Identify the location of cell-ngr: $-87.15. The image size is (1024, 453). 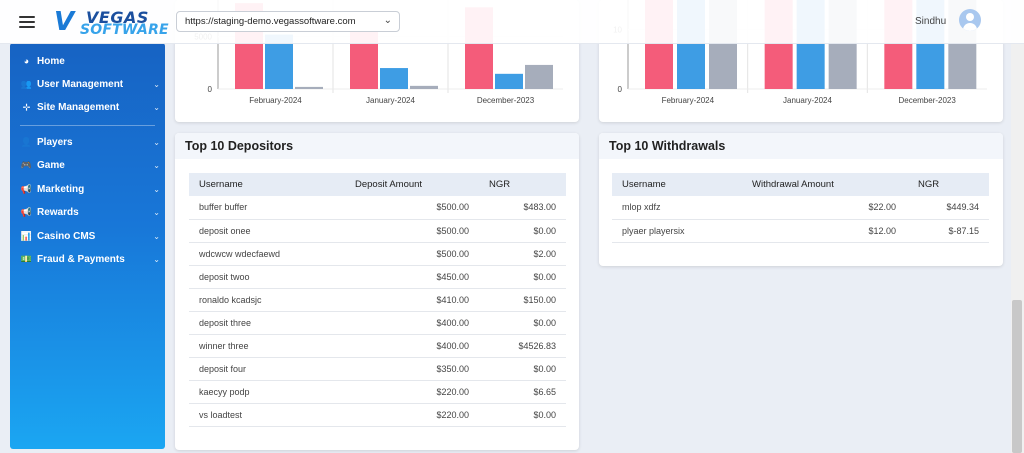
(945, 231).